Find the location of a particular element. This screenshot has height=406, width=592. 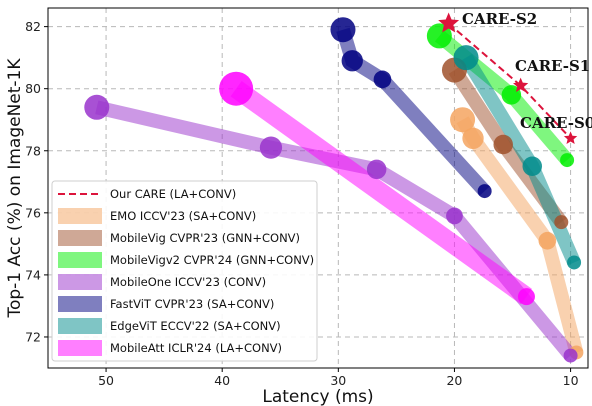

annotation-care-s0: CARE-S0 is located at coordinates (556, 123).